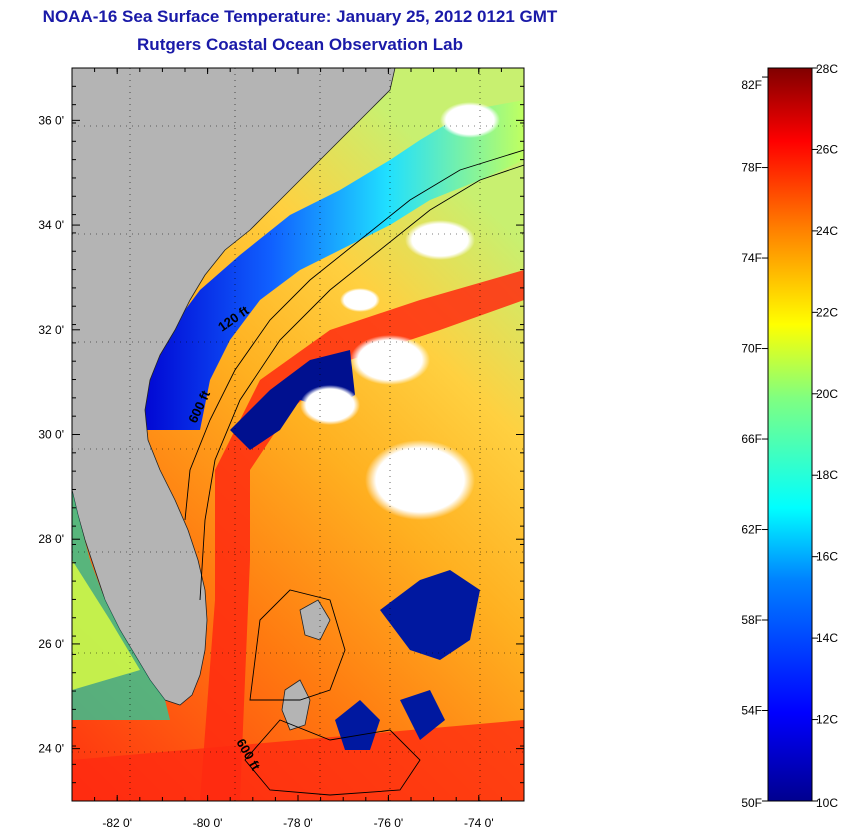  What do you see at coordinates (827, 231) in the screenshot?
I see `colorbar-celsius-label: 24C` at bounding box center [827, 231].